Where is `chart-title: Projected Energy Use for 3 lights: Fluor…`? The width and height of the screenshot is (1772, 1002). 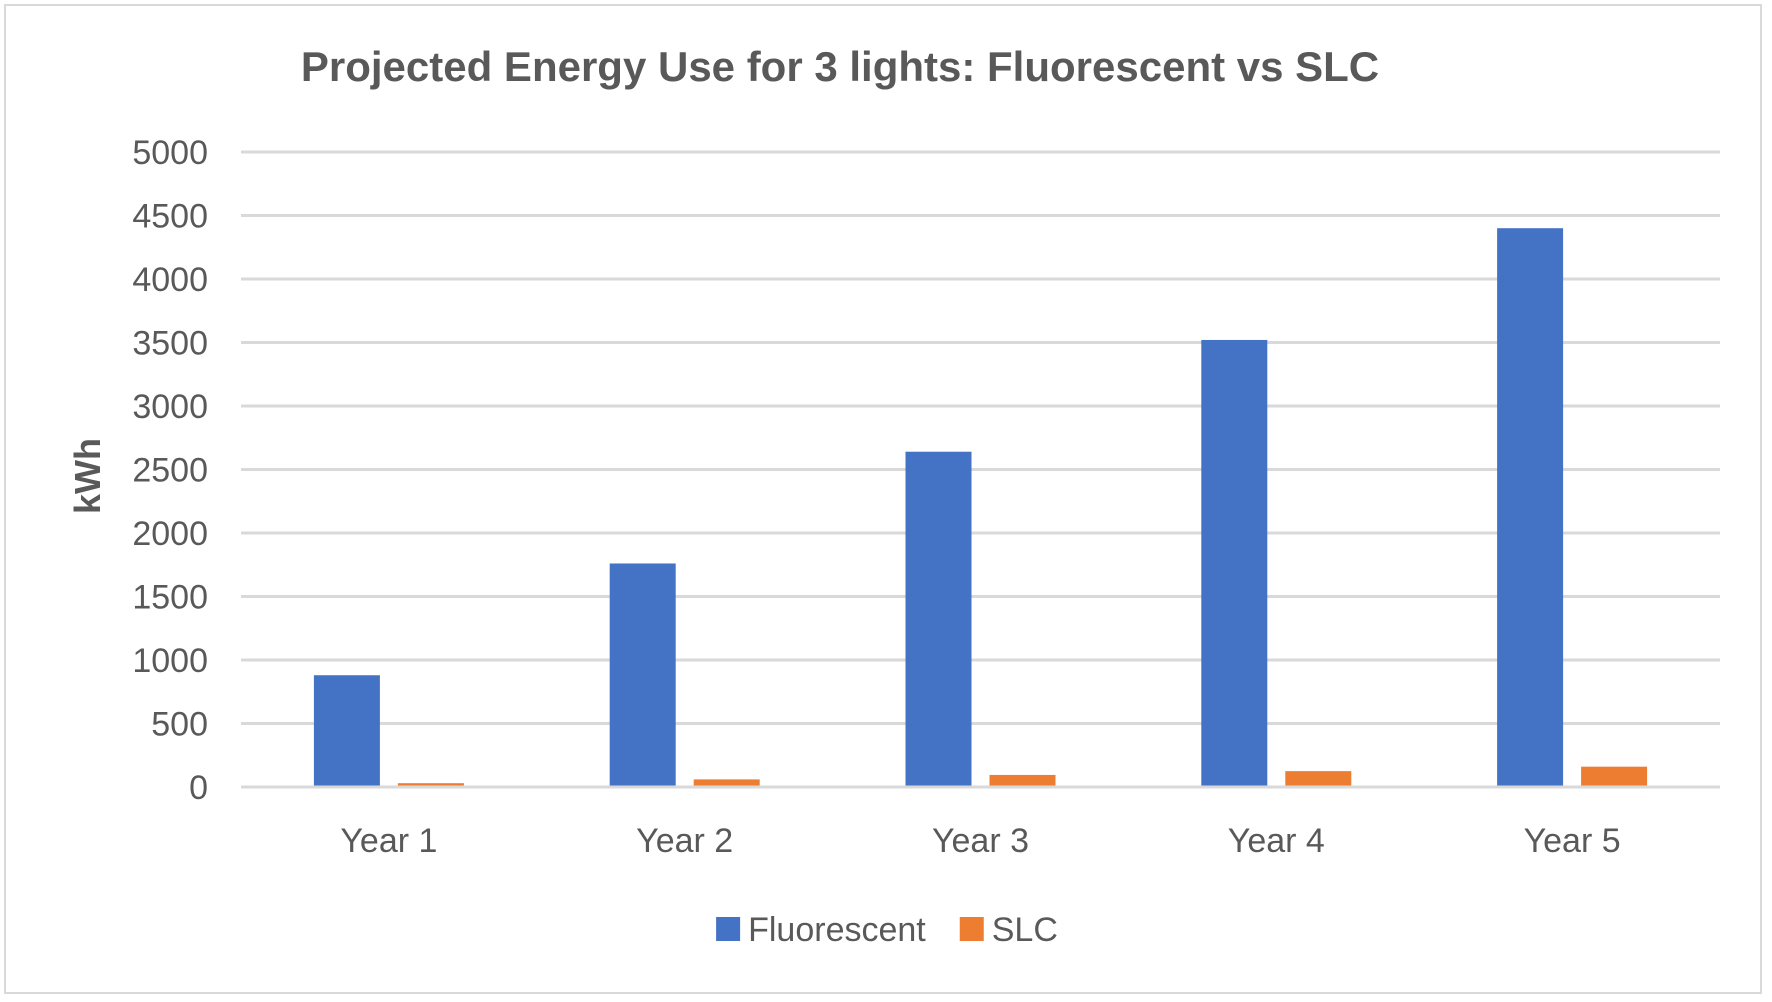 chart-title: Projected Energy Use for 3 lights: Fluor… is located at coordinates (840, 66).